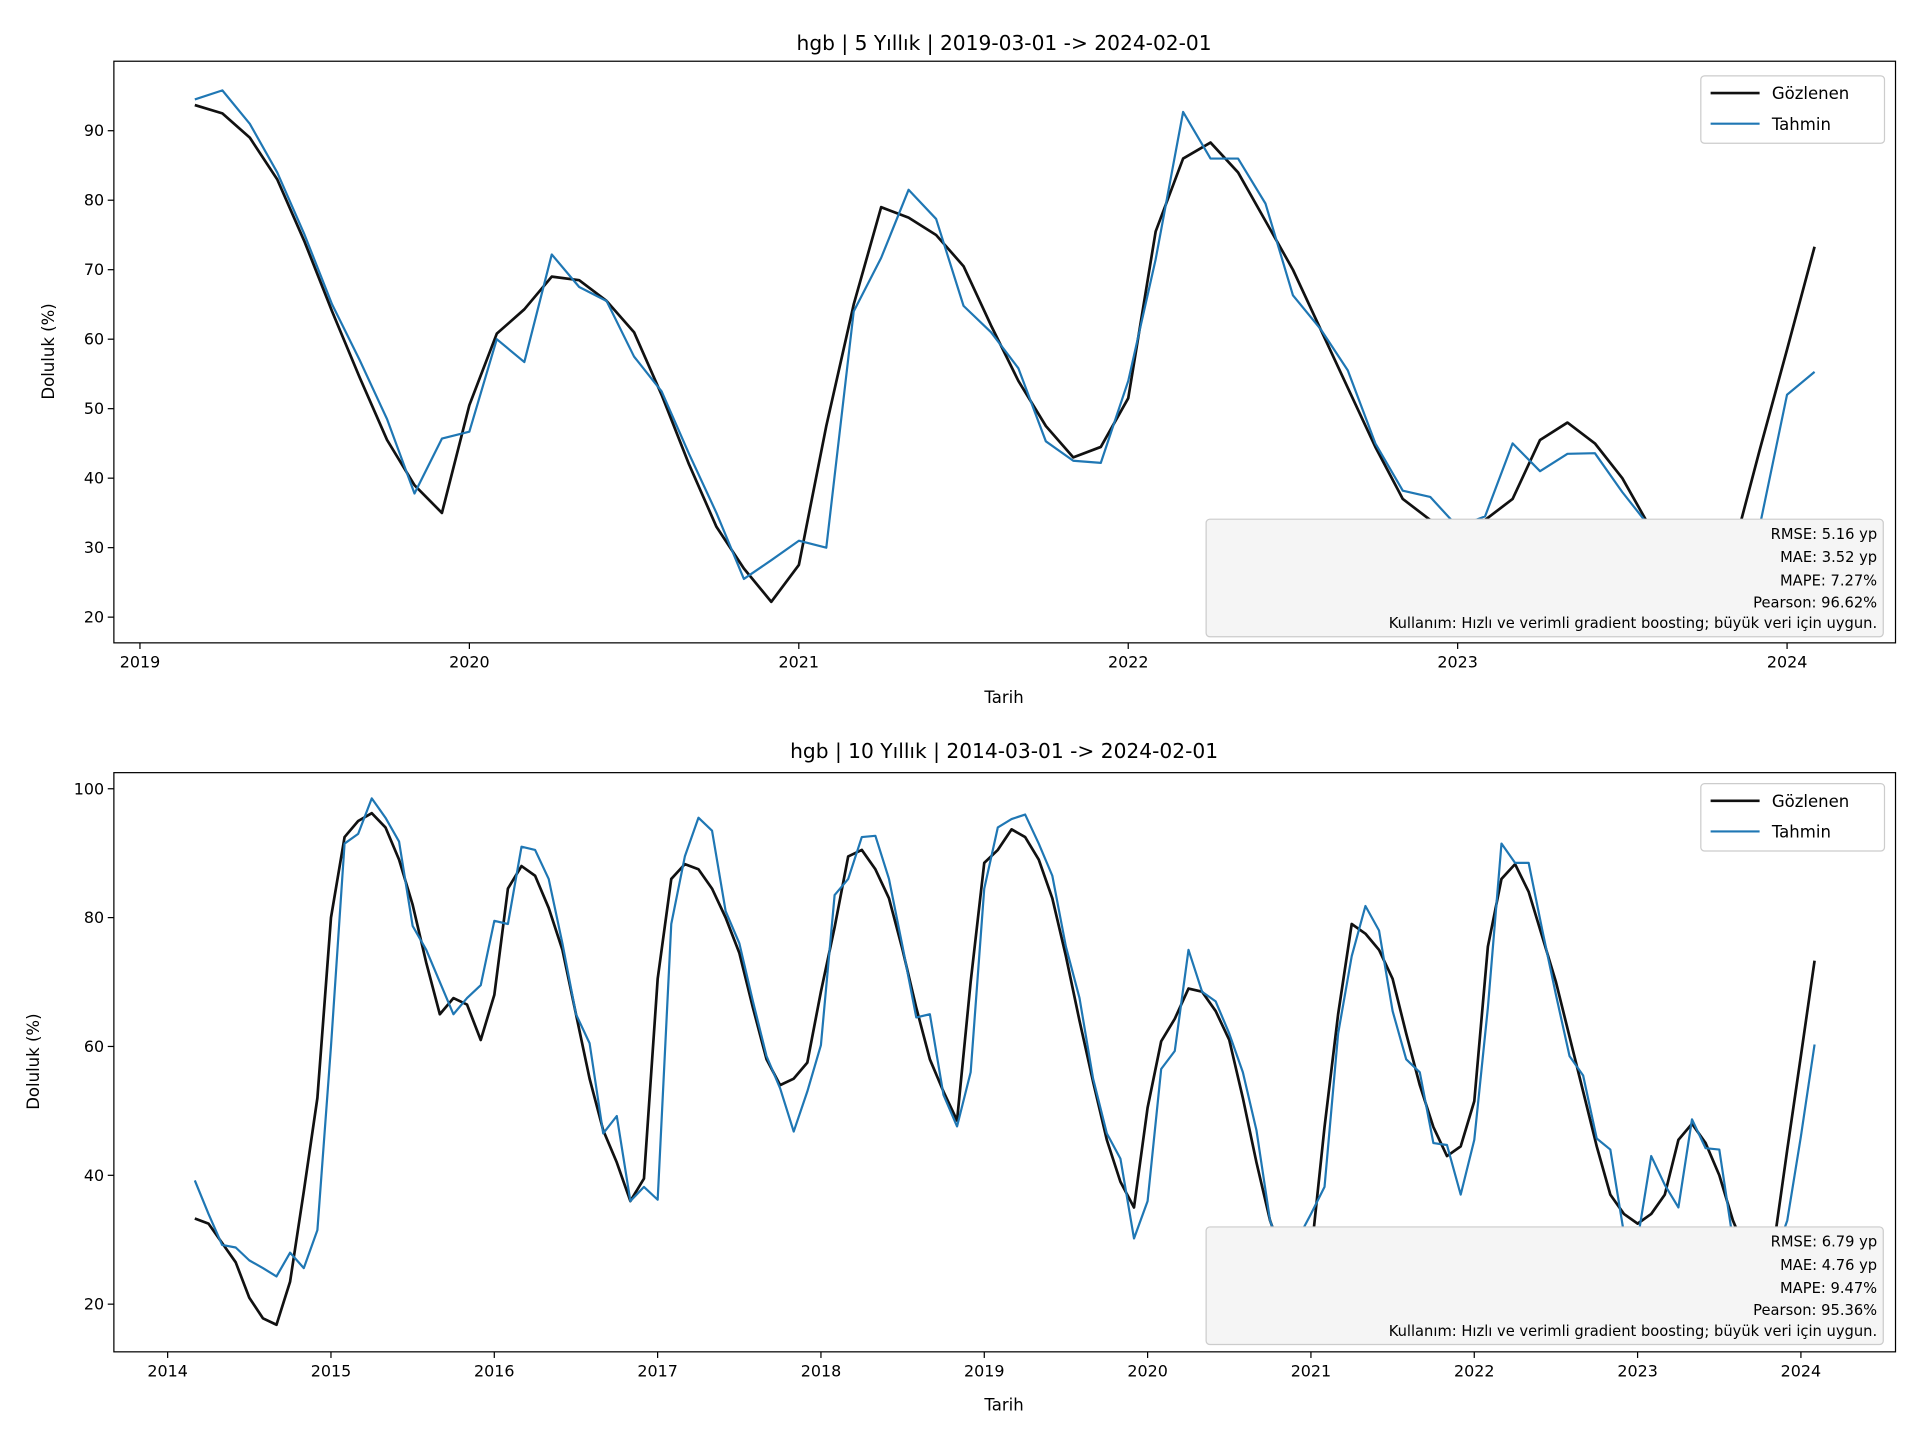 Image resolution: width=1920 pixels, height=1440 pixels. Describe the element at coordinates (331, 1370) in the screenshot. I see `x-tick-label: 2015` at that location.